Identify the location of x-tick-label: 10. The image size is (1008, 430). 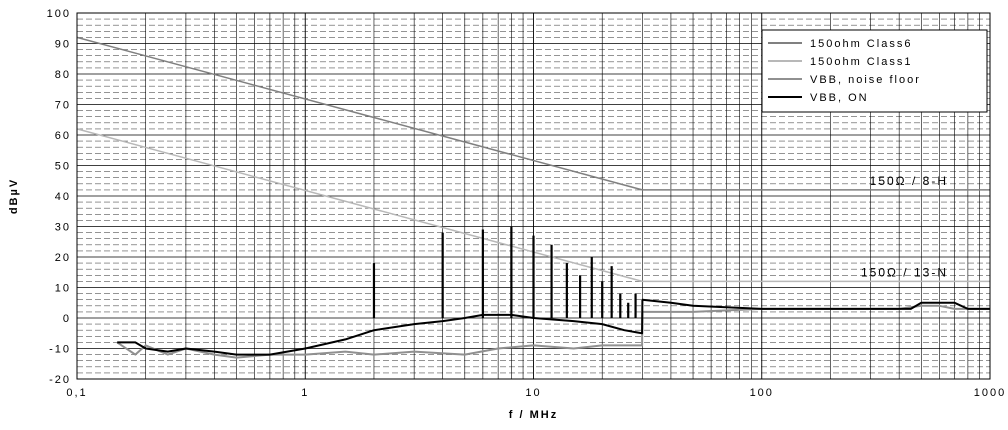
(533, 393).